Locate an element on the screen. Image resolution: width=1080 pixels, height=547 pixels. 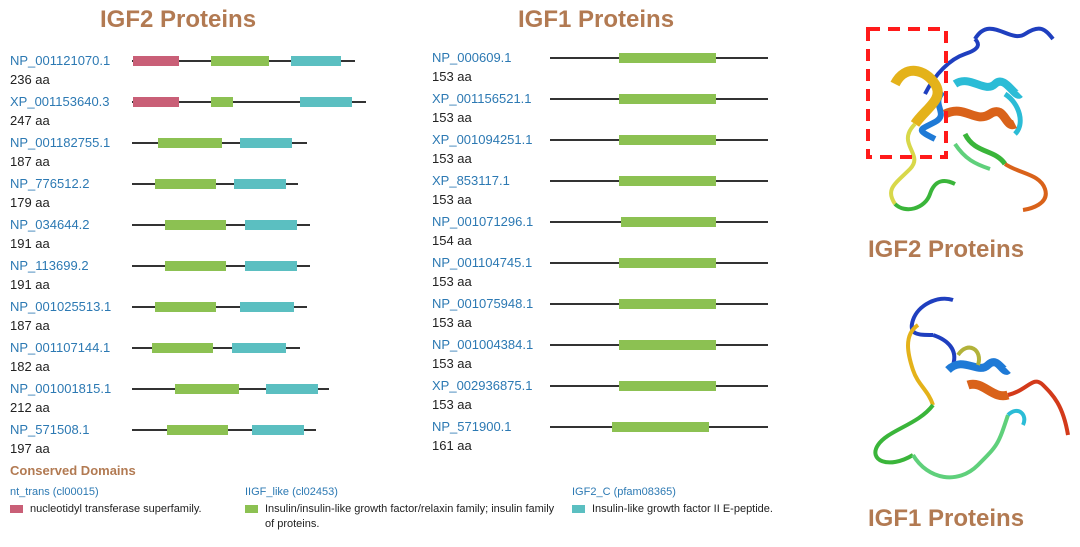
protein-accession-link: NP_000609.1 is located at coordinates (472, 57).